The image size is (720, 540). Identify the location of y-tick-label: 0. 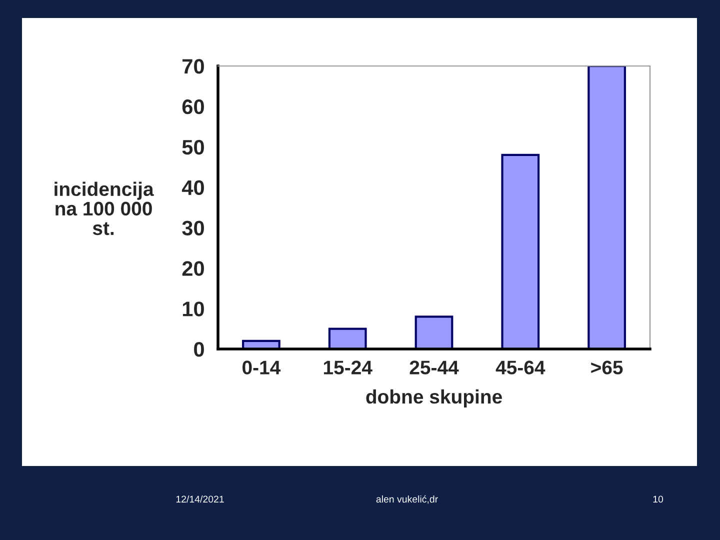
(199, 349).